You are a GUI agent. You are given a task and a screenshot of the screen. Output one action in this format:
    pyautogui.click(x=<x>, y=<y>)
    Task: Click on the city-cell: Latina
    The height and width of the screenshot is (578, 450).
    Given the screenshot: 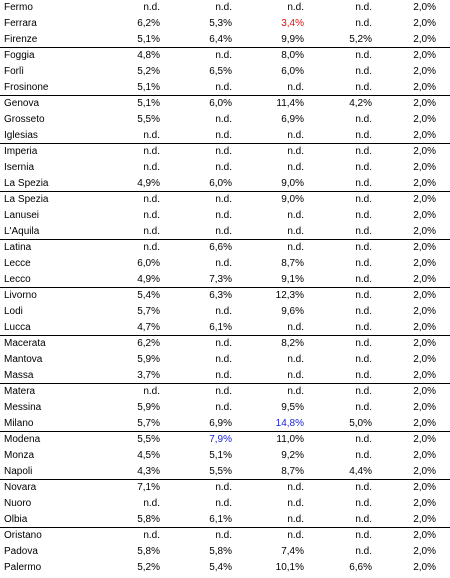 What is the action you would take?
    pyautogui.click(x=18, y=247)
    